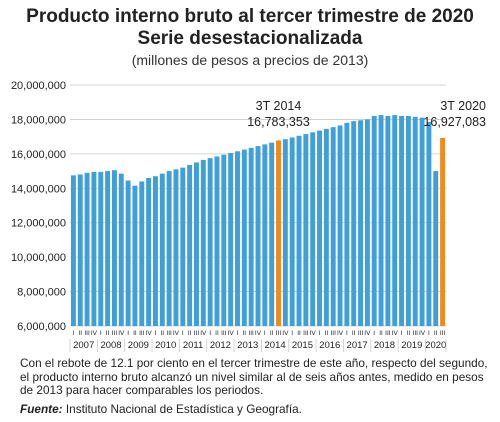  Describe the element at coordinates (454, 122) in the screenshot. I see `annotation-value: 16,927,083` at that location.